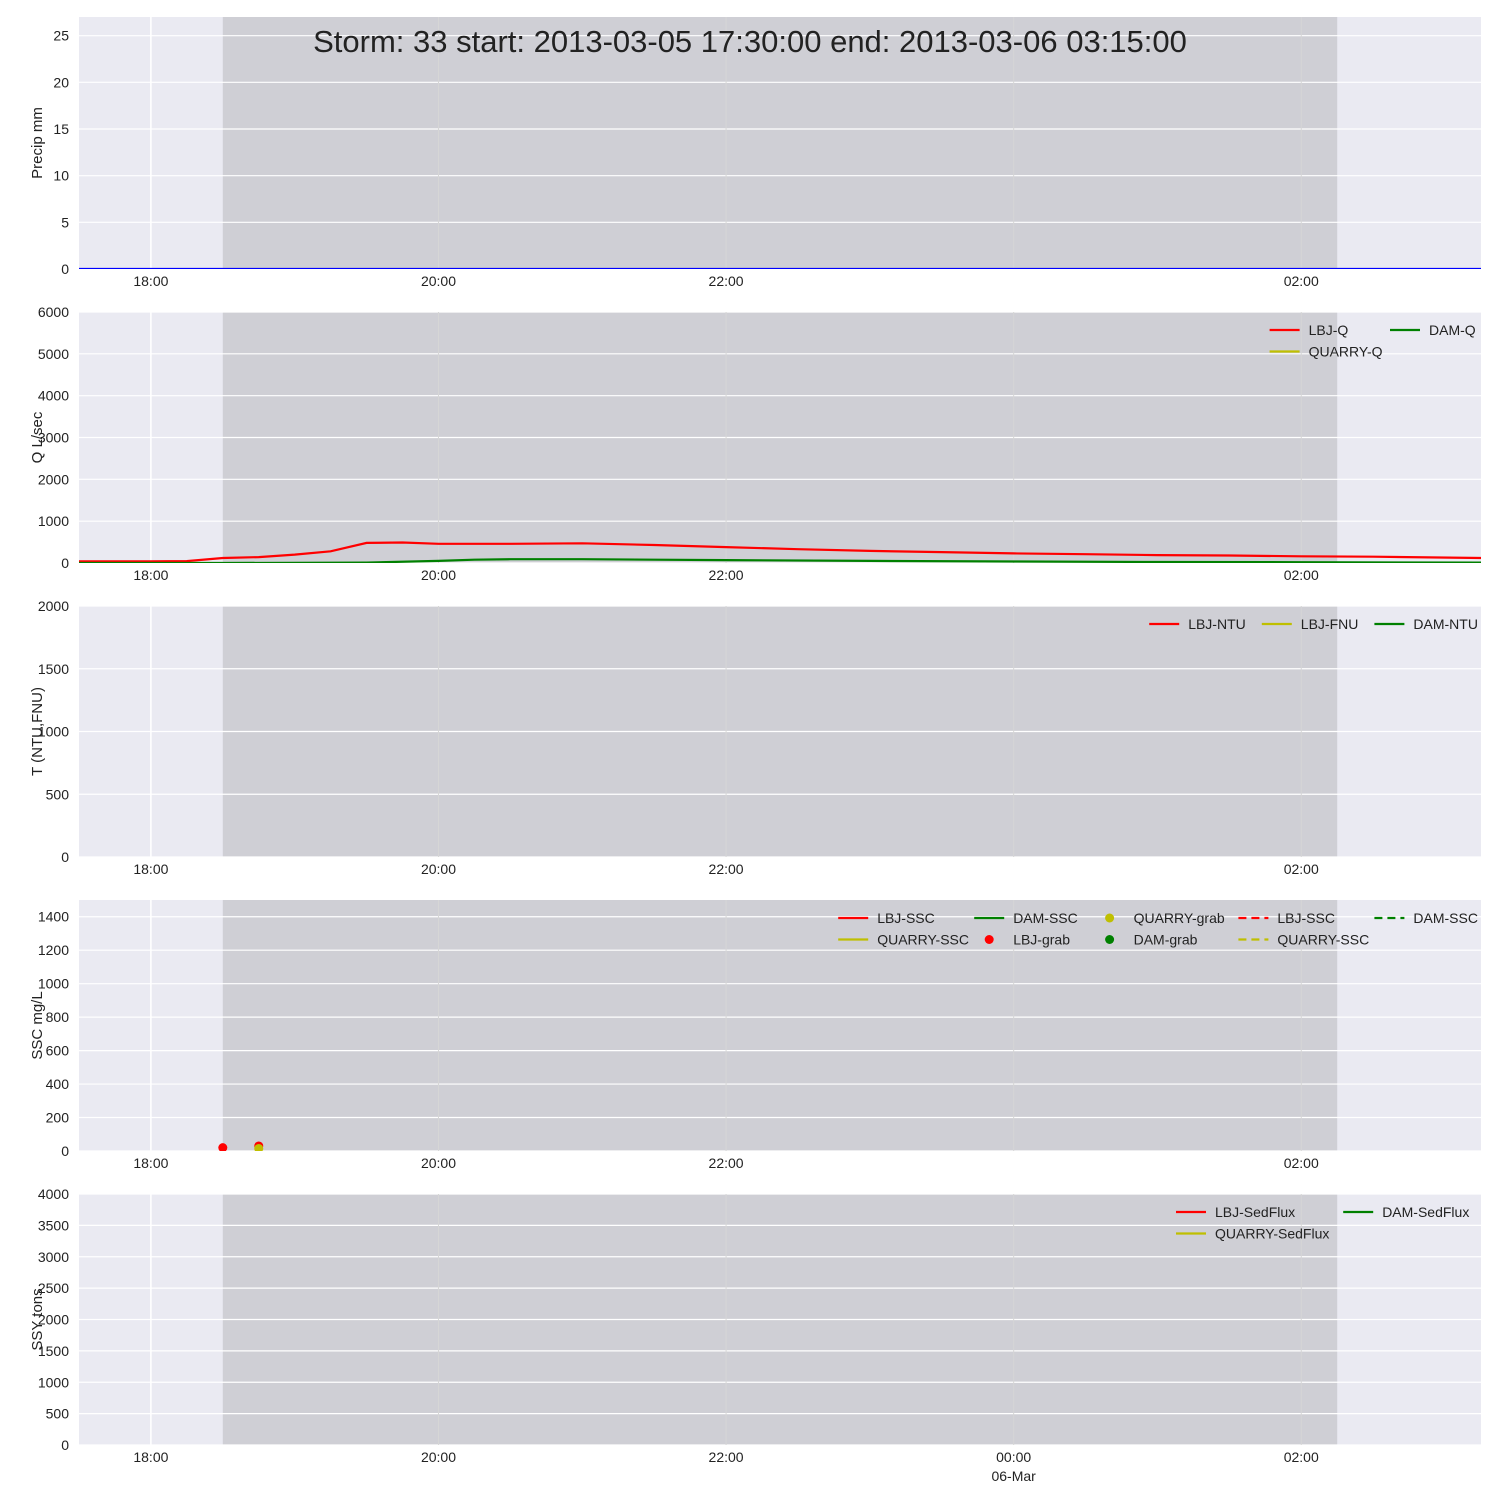 This screenshot has height=1500, width=1500. Describe the element at coordinates (1041, 940) in the screenshot. I see `legend-label-lbj-grab: LBJ-grab` at that location.